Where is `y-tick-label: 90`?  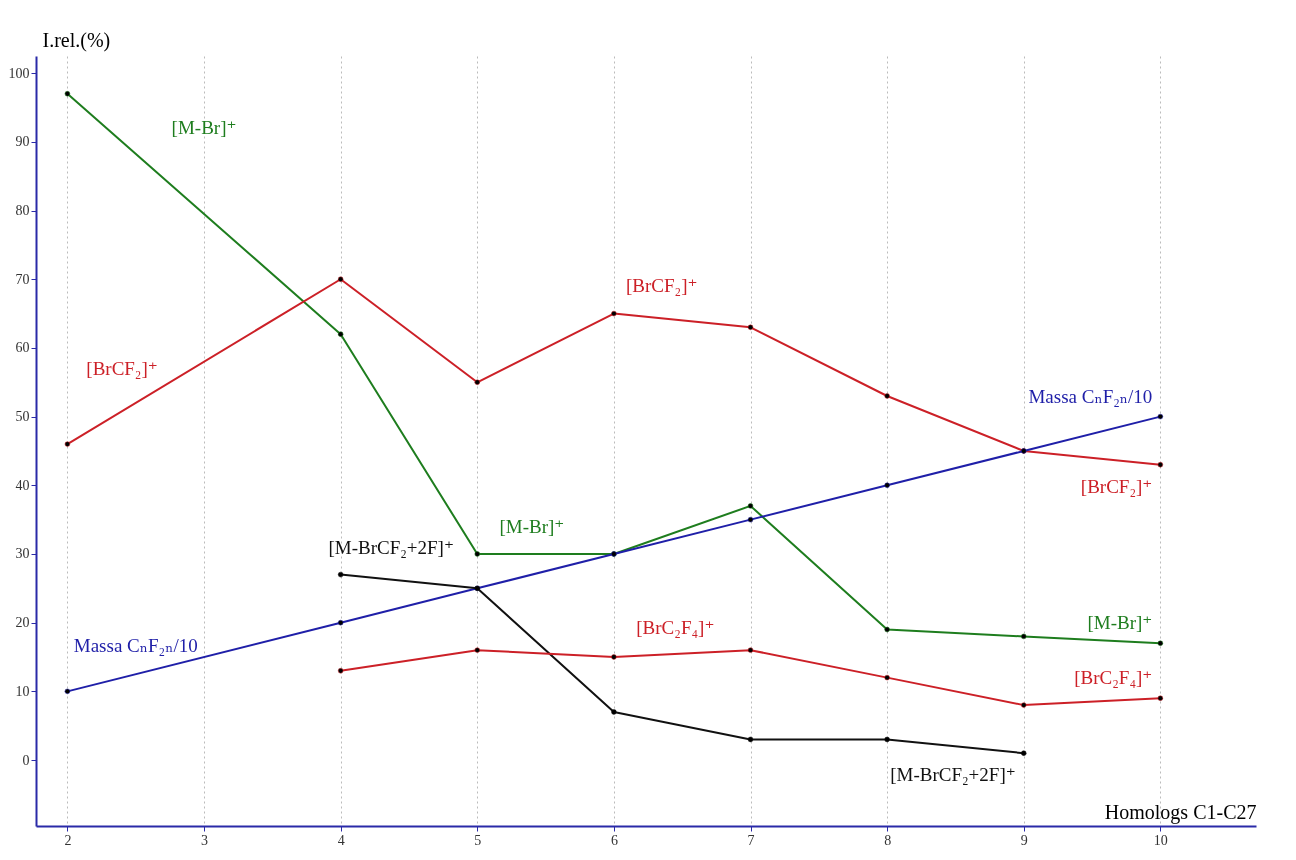 y-tick-label: 90 is located at coordinates (22, 142).